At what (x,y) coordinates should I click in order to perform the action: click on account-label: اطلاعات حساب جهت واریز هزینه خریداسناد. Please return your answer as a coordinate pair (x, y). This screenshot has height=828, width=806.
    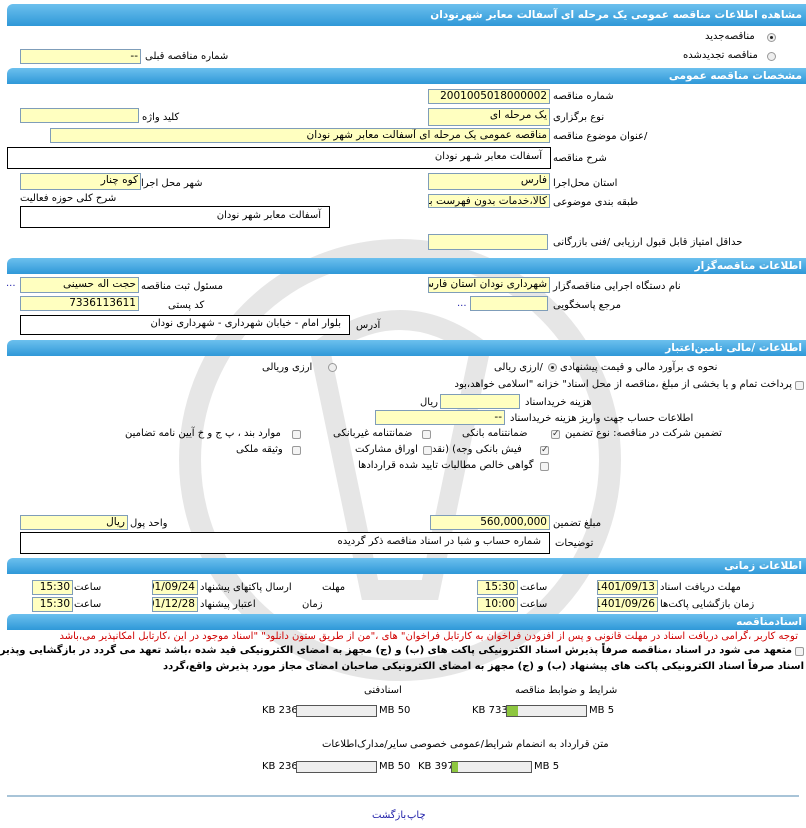
    Looking at the image, I should click on (602, 418).